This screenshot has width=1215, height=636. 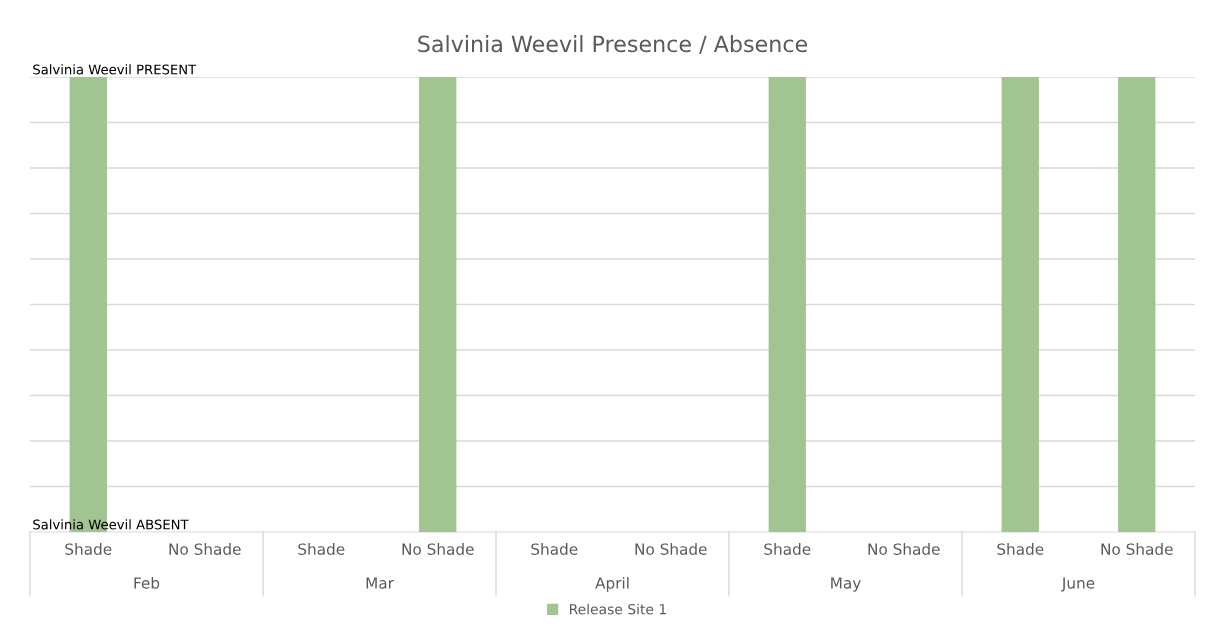 I want to click on text: Feb, so click(x=147, y=582).